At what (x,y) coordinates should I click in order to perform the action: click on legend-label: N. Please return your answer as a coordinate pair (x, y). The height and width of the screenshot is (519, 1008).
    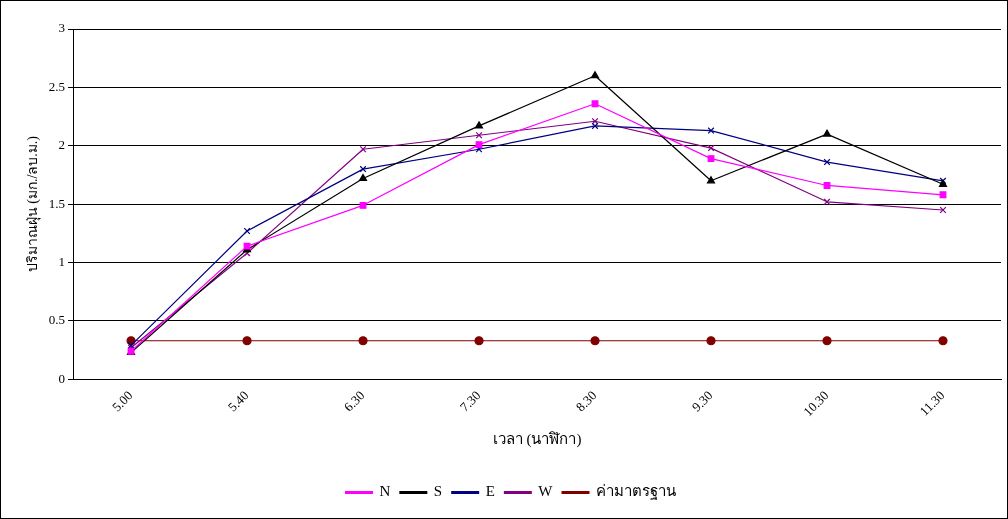
    Looking at the image, I should click on (385, 491).